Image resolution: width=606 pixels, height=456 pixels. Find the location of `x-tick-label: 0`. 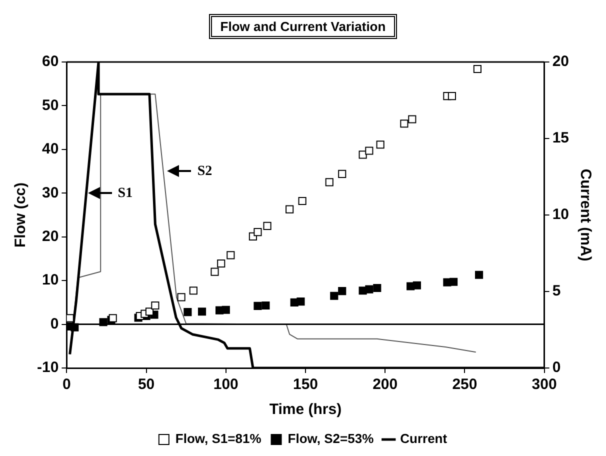

x-tick-label: 0 is located at coordinates (66, 385).